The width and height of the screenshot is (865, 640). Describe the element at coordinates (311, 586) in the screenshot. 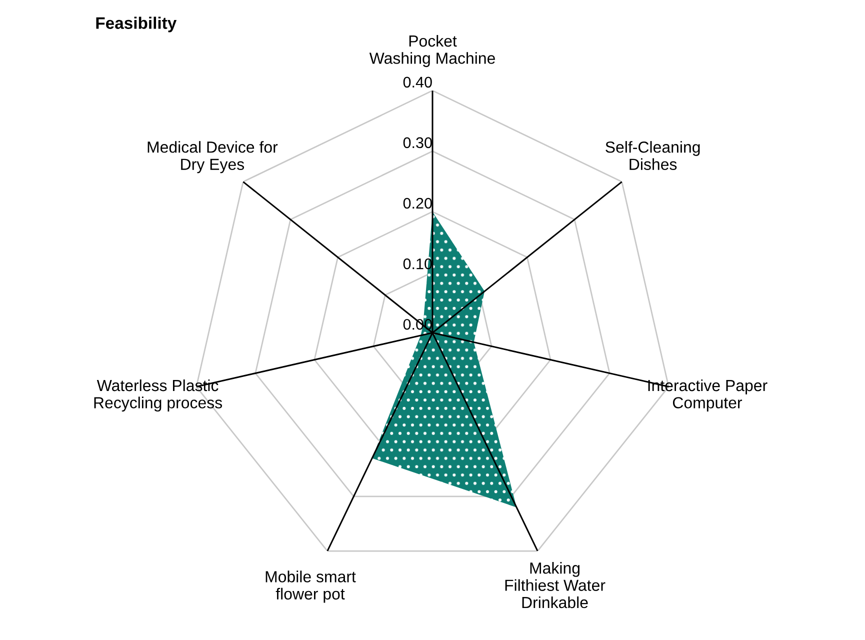

I see `spoke-label: Mobile smart flower pot` at that location.